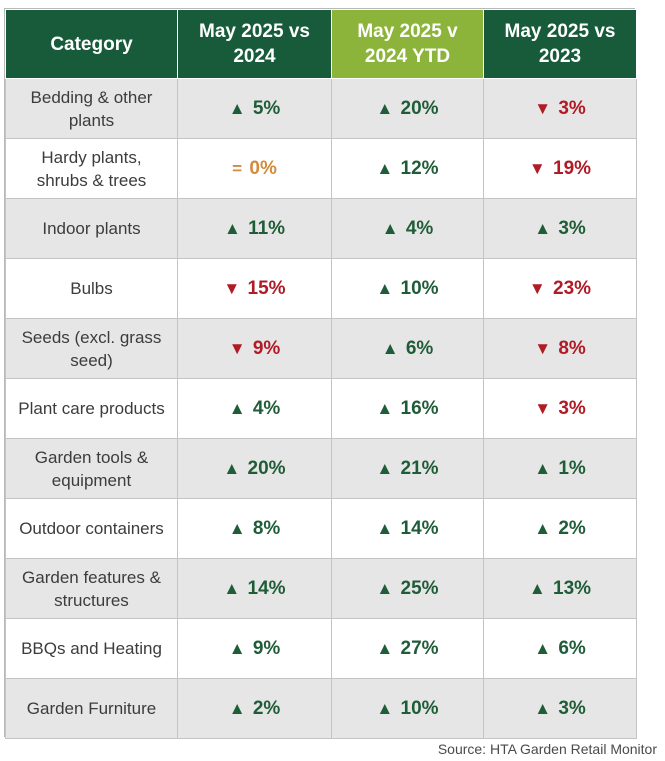  I want to click on category-cell: Seeds (excl. grass seed), so click(91, 348).